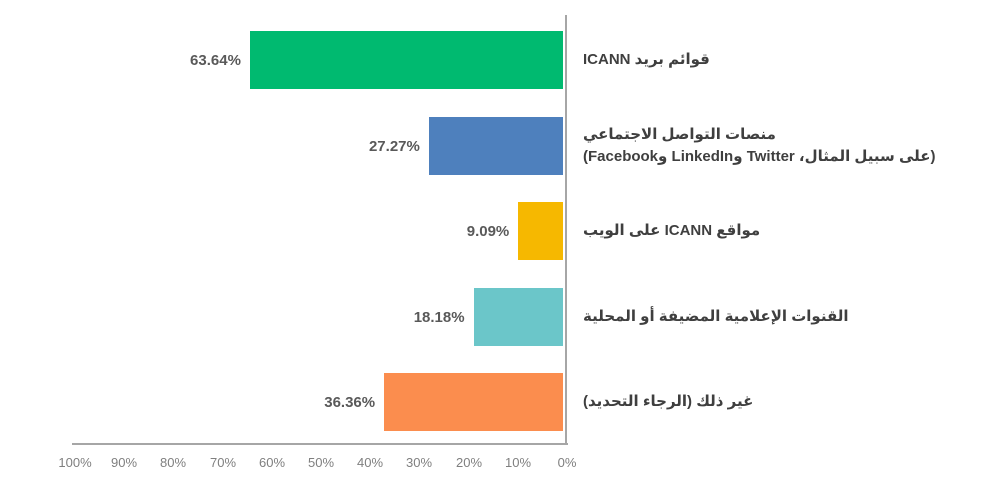 The width and height of the screenshot is (983, 491). I want to click on category-label-other: غير ذلك (الرجاء التحديد), so click(779, 402).